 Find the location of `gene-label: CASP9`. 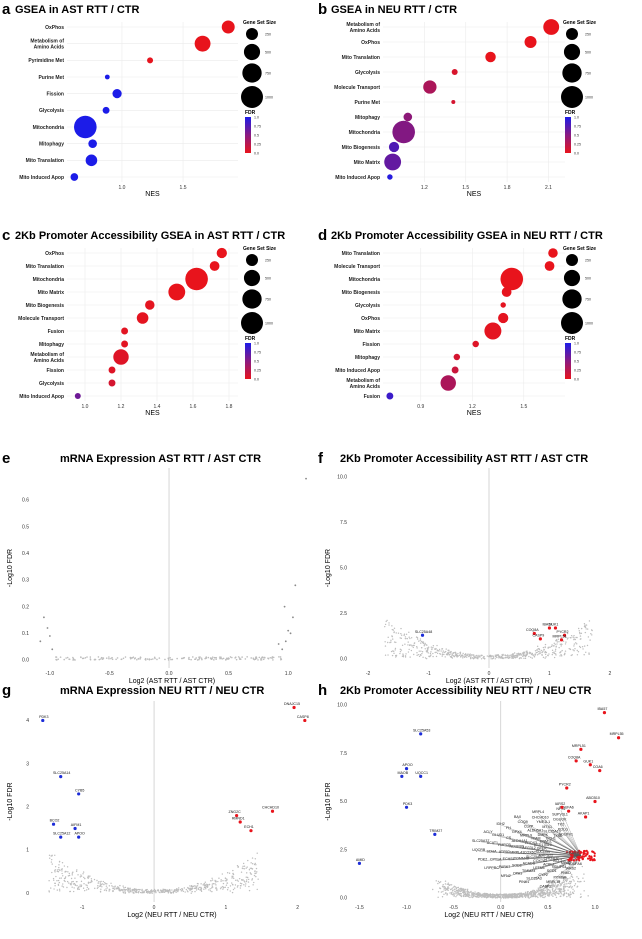

gene-label: CASP9 is located at coordinates (546, 886).